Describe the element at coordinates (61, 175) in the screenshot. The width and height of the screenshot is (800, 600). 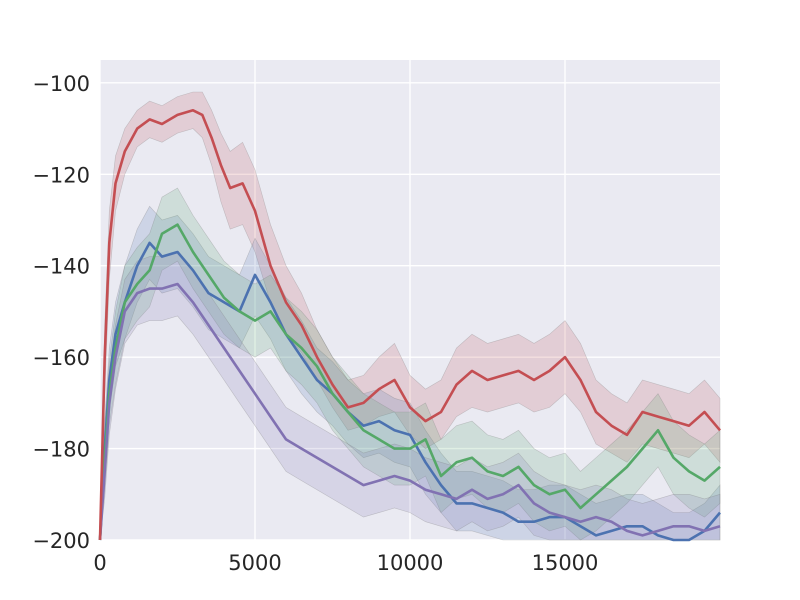
I see `y-tick-label: −120` at that location.